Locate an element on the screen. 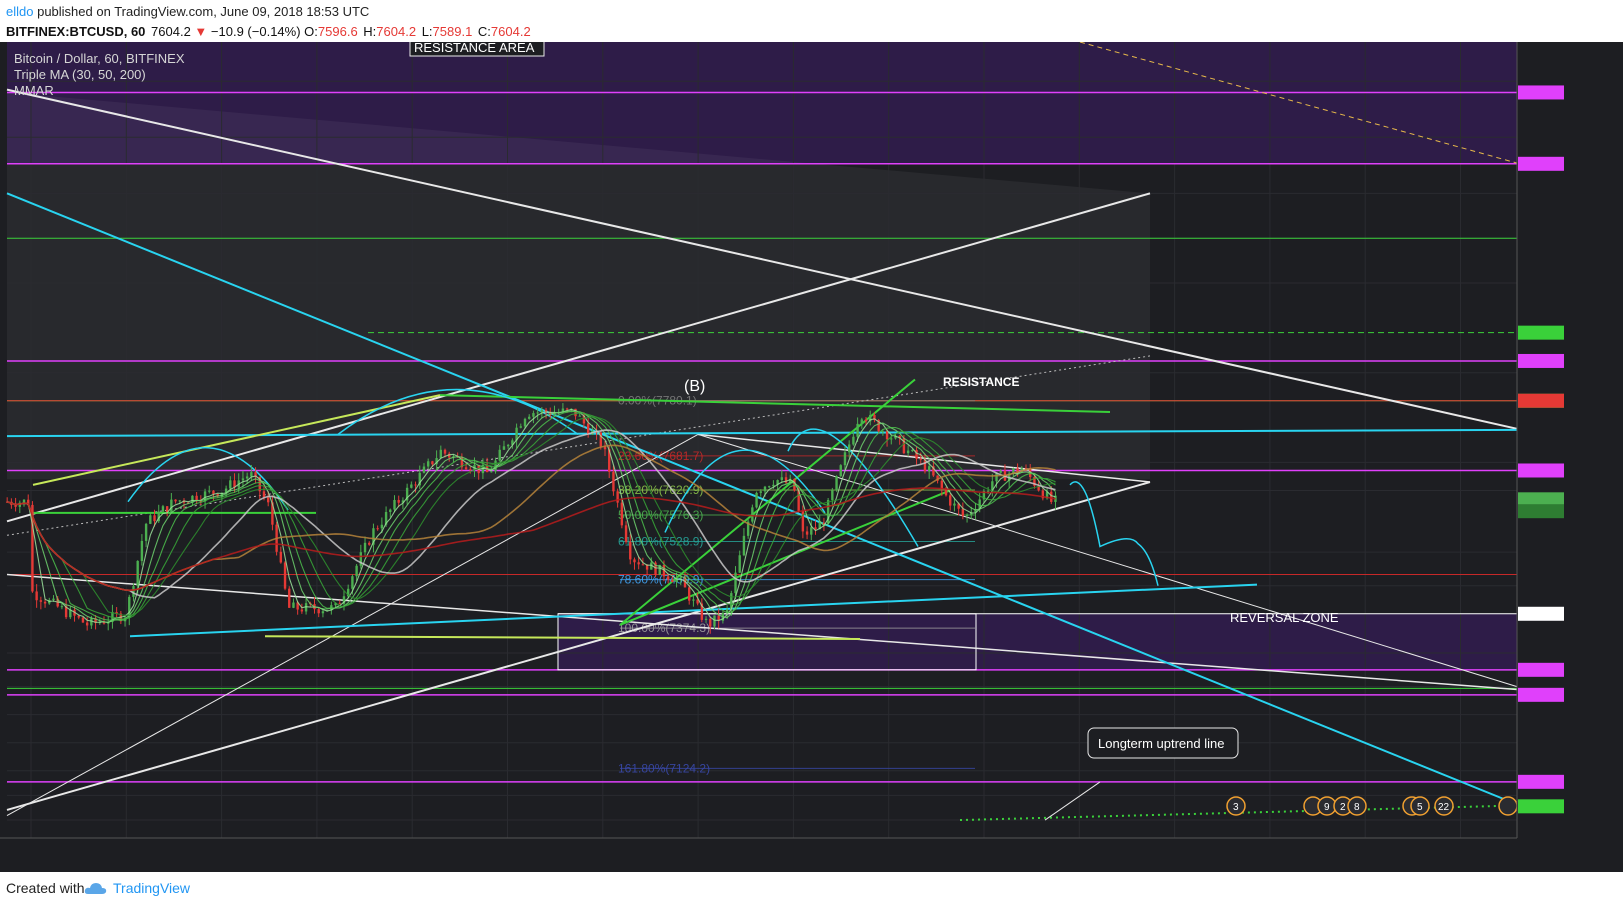  event-count-label: 9 is located at coordinates (1327, 807).